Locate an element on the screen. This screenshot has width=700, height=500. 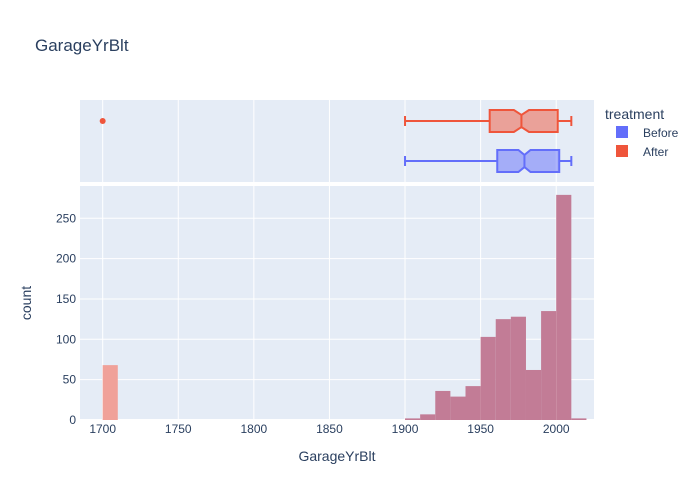
y-tick-label: 150 is located at coordinates (66, 299).